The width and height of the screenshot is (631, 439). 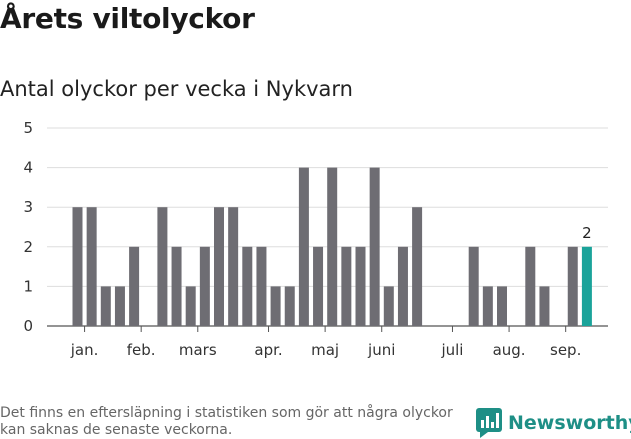 I want to click on newsworthy-logo: Newsworthy, so click(x=553, y=423).